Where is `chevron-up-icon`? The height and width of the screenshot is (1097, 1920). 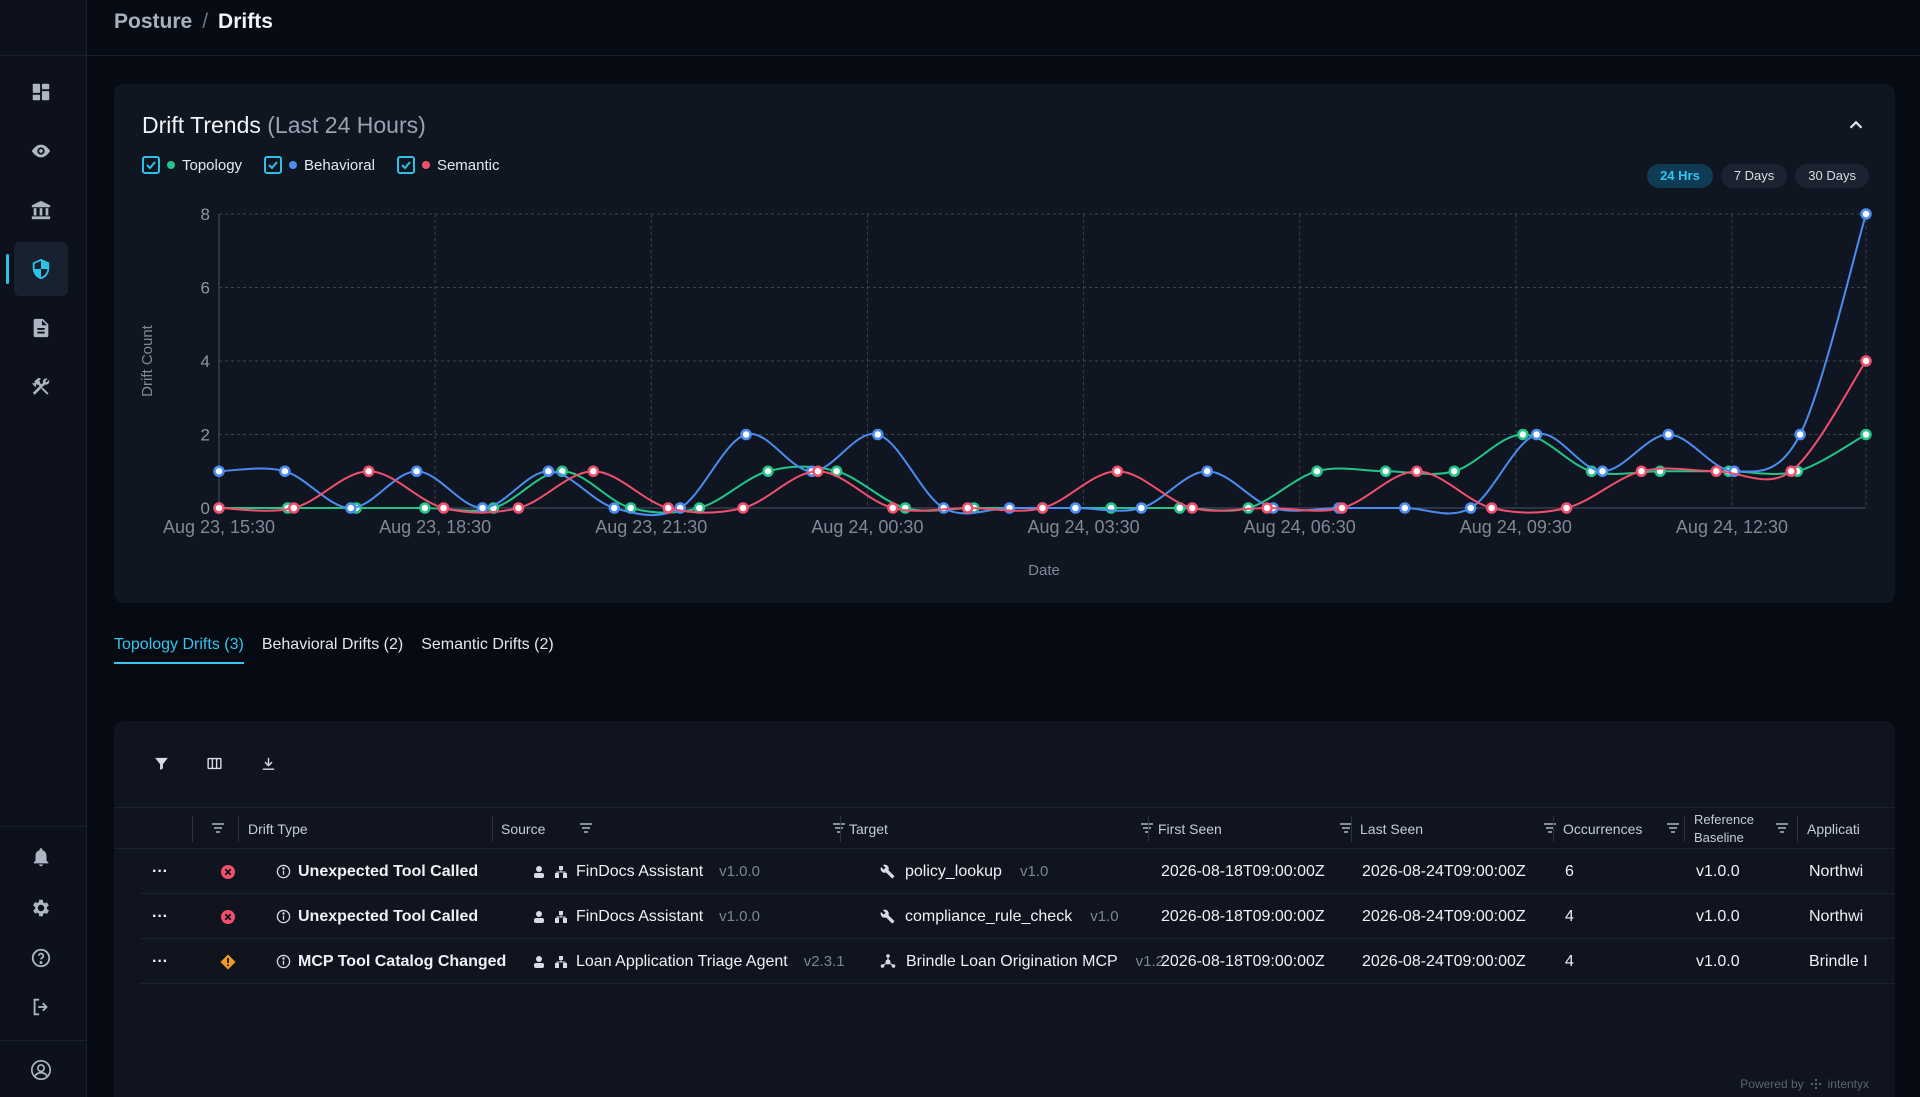 chevron-up-icon is located at coordinates (1856, 124).